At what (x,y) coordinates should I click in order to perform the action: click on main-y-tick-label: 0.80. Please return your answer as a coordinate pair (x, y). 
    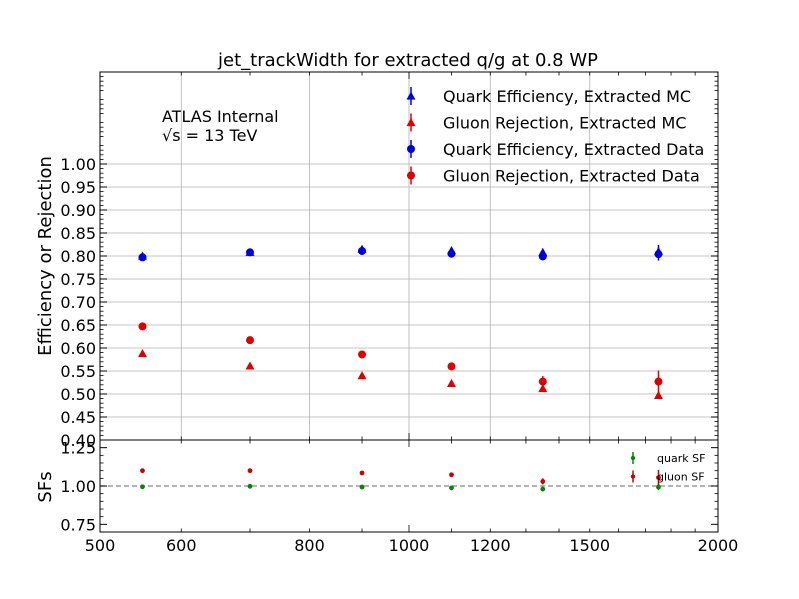
    Looking at the image, I should click on (78, 256).